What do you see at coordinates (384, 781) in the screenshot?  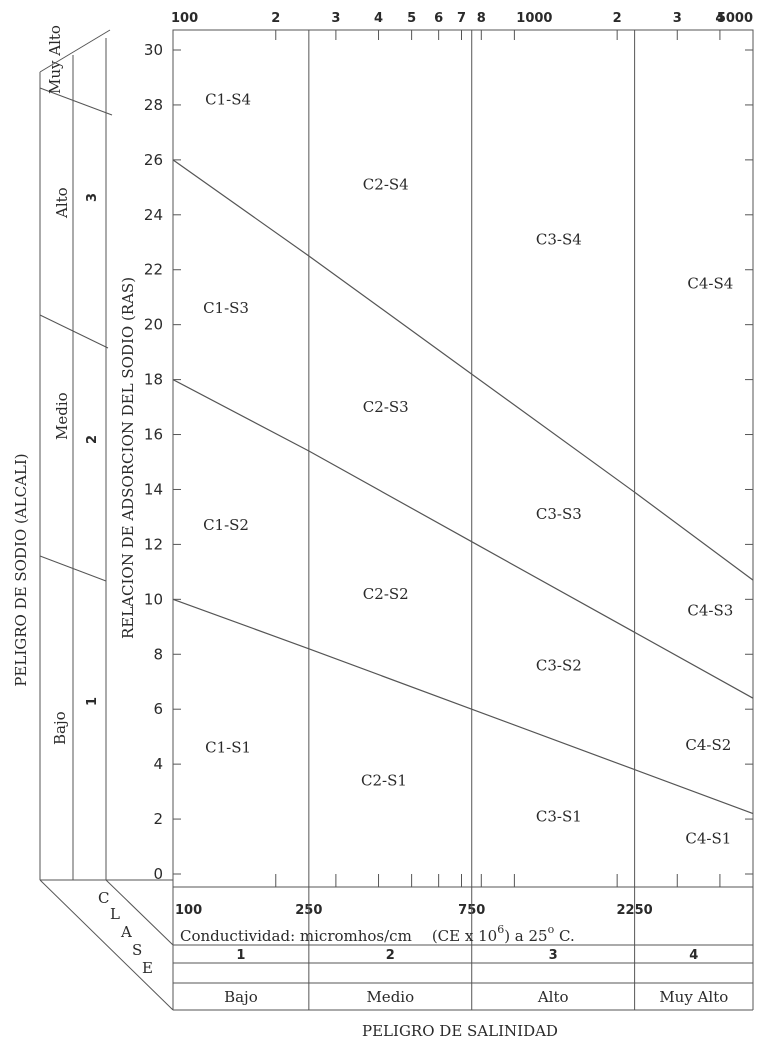 I see `region-label: C2-S1` at bounding box center [384, 781].